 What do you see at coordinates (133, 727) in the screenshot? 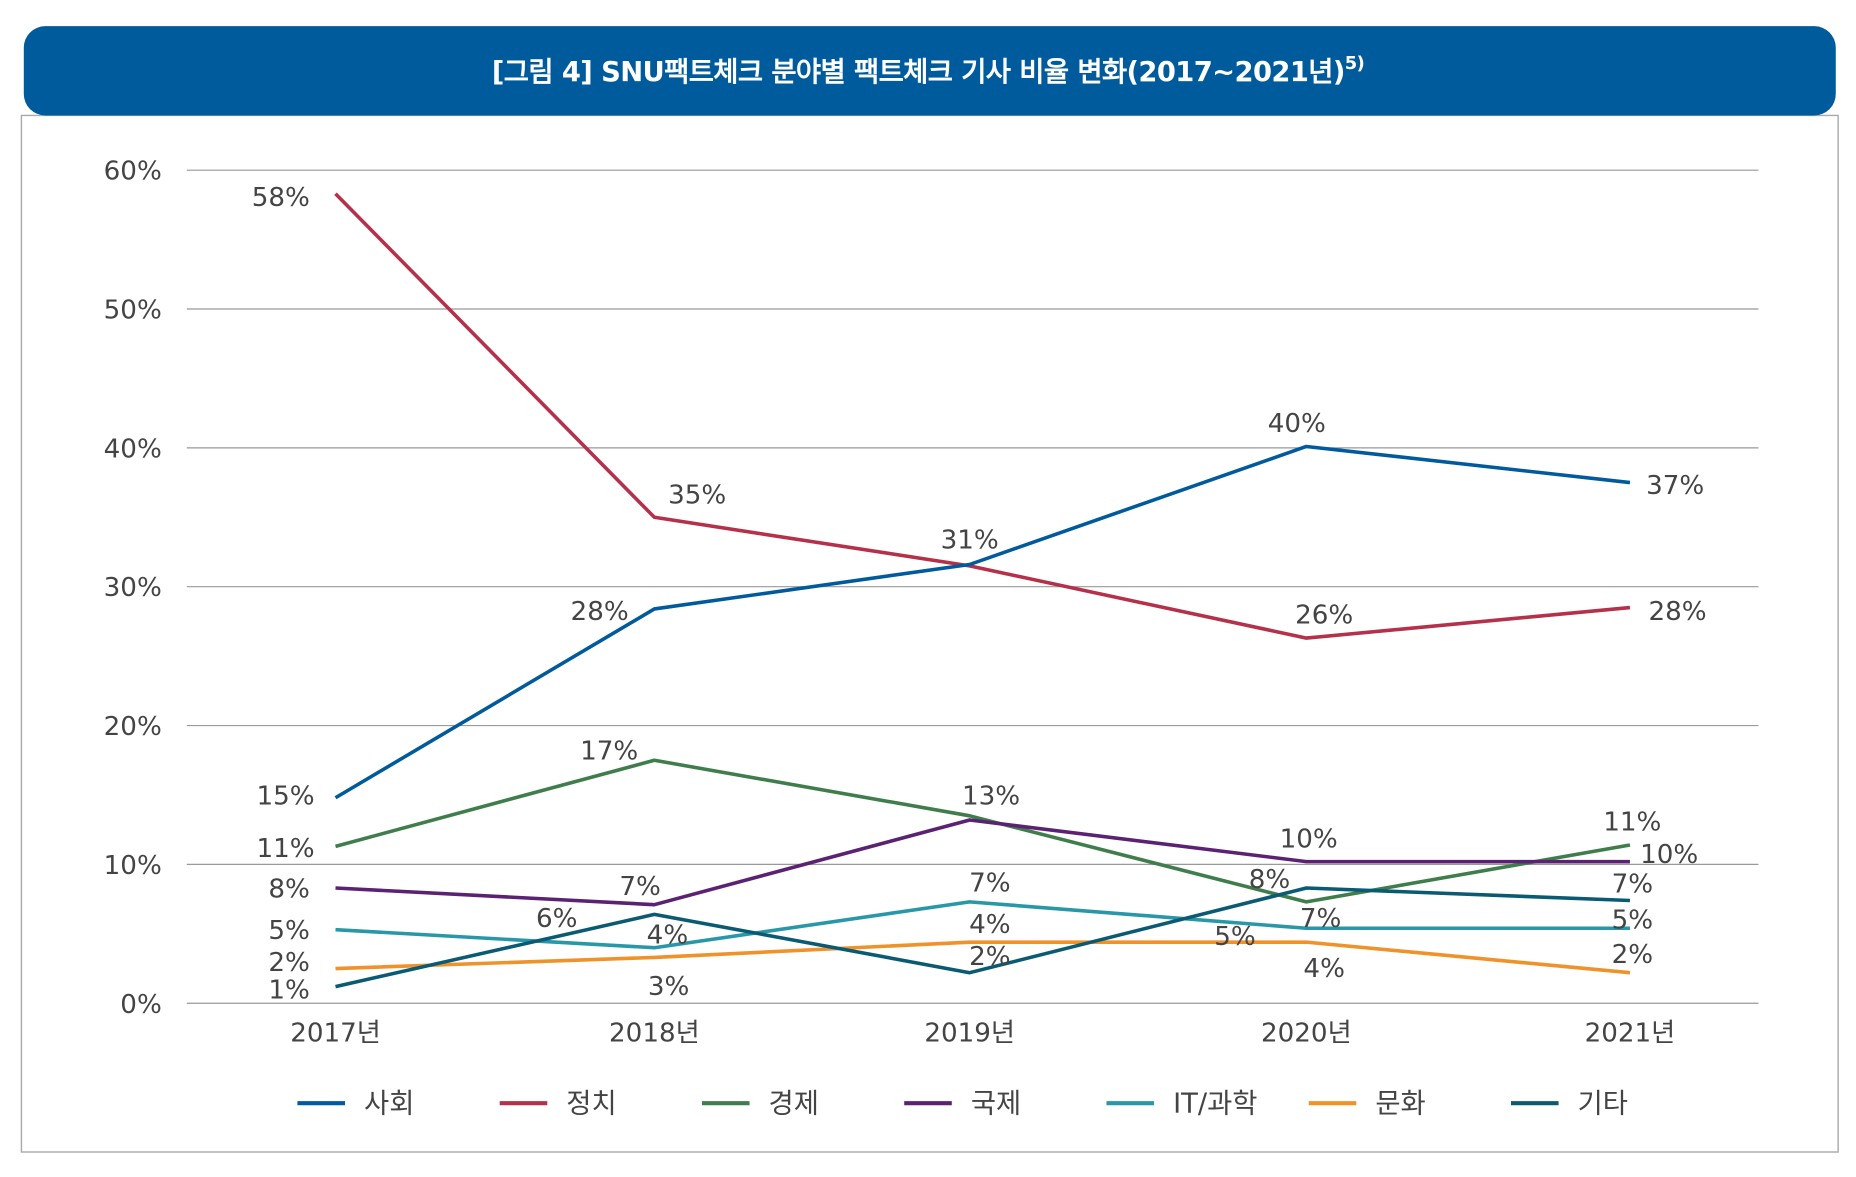
I see `y-tick-label: 20%` at bounding box center [133, 727].